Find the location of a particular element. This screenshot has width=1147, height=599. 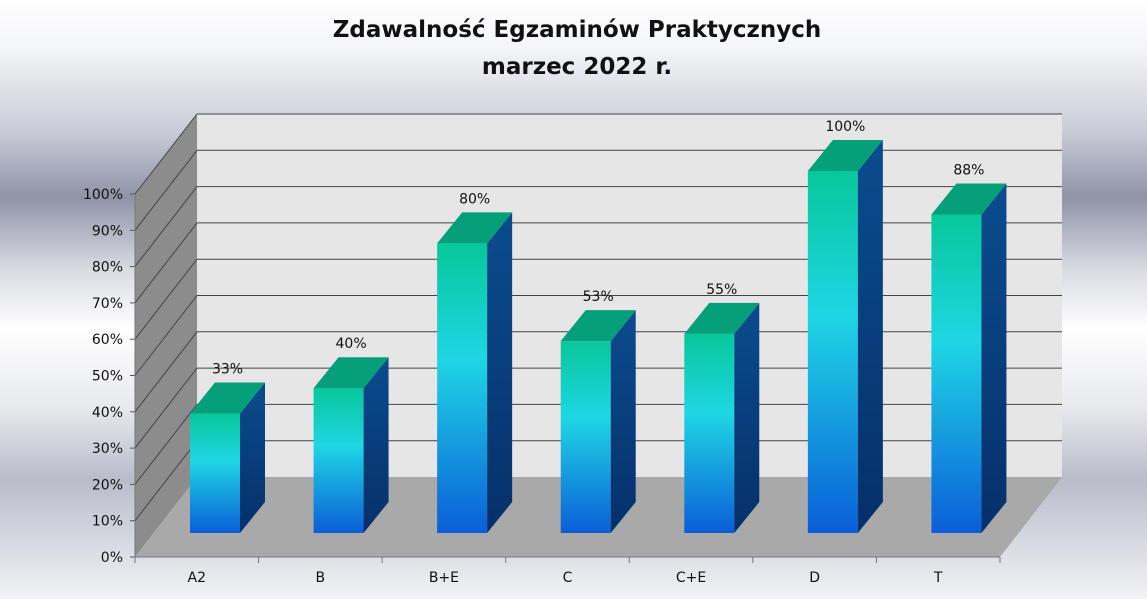

data-label: 80% is located at coordinates (474, 199).